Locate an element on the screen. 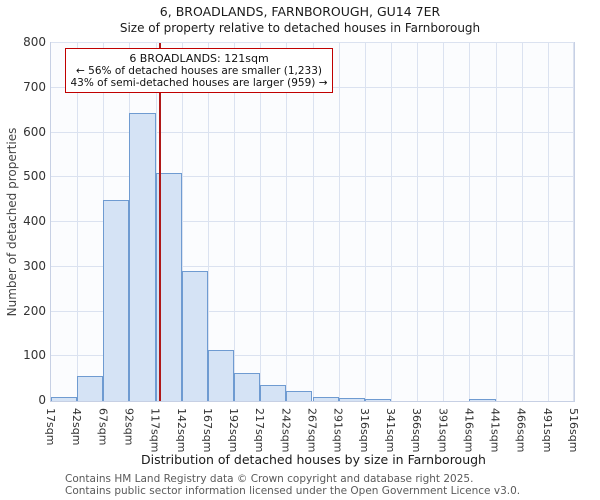 This screenshot has height=500, width=600. y-tick-label: 600 is located at coordinates (34, 131).